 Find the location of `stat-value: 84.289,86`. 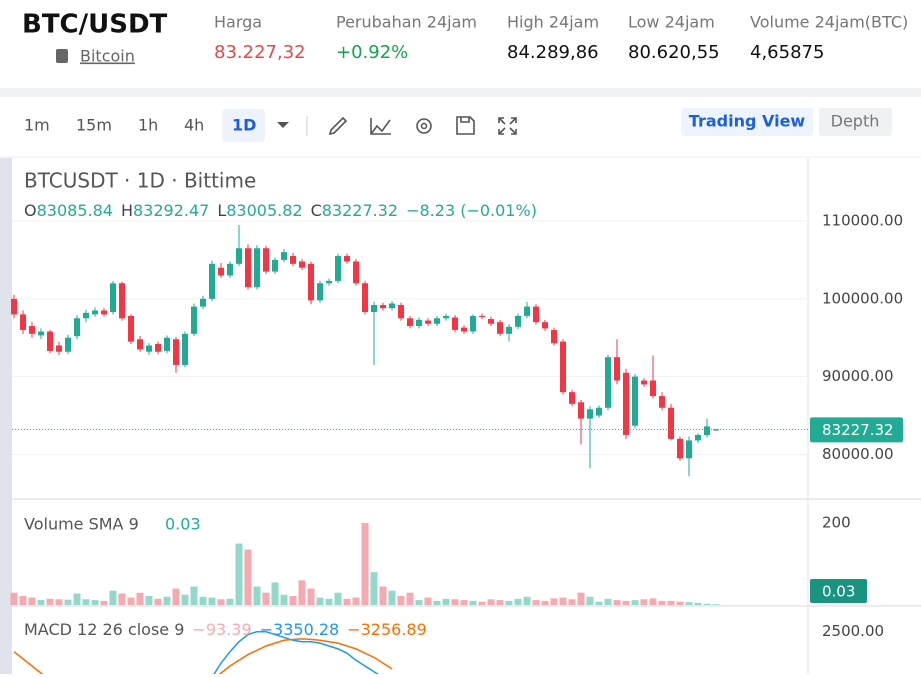

stat-value: 84.289,86 is located at coordinates (553, 52).